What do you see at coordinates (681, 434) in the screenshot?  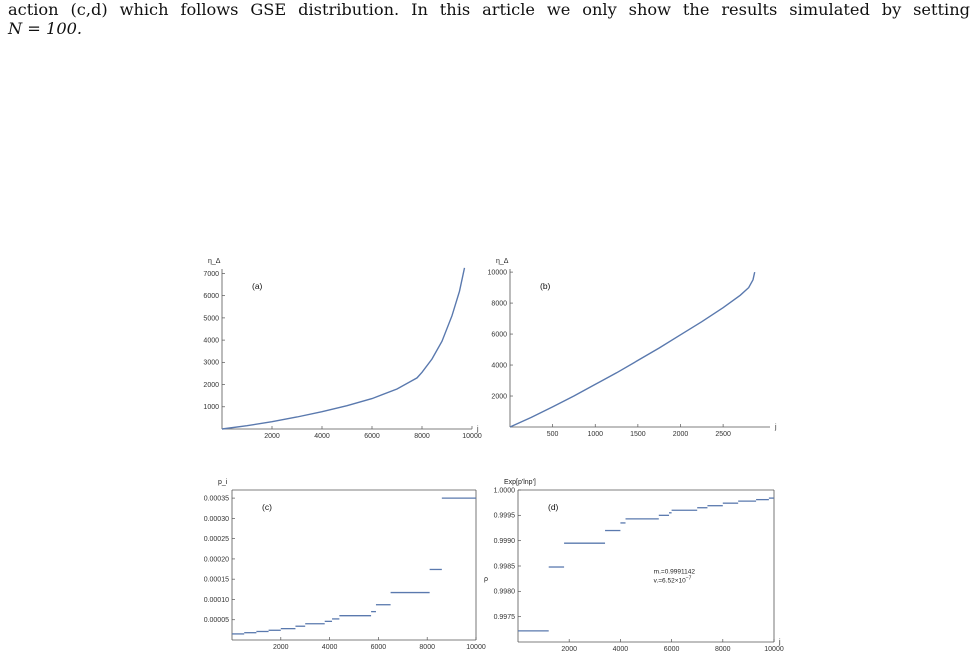 I see `x-tick-label-b-3: 2000` at bounding box center [681, 434].